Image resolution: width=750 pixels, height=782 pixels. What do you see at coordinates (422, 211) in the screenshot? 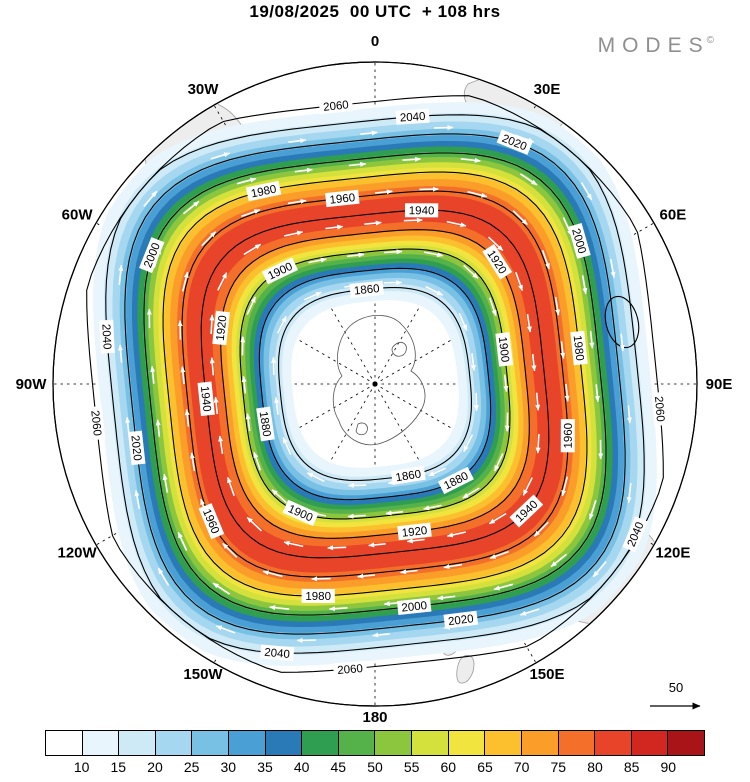
I see `svg-text: 1940` at bounding box center [422, 211].